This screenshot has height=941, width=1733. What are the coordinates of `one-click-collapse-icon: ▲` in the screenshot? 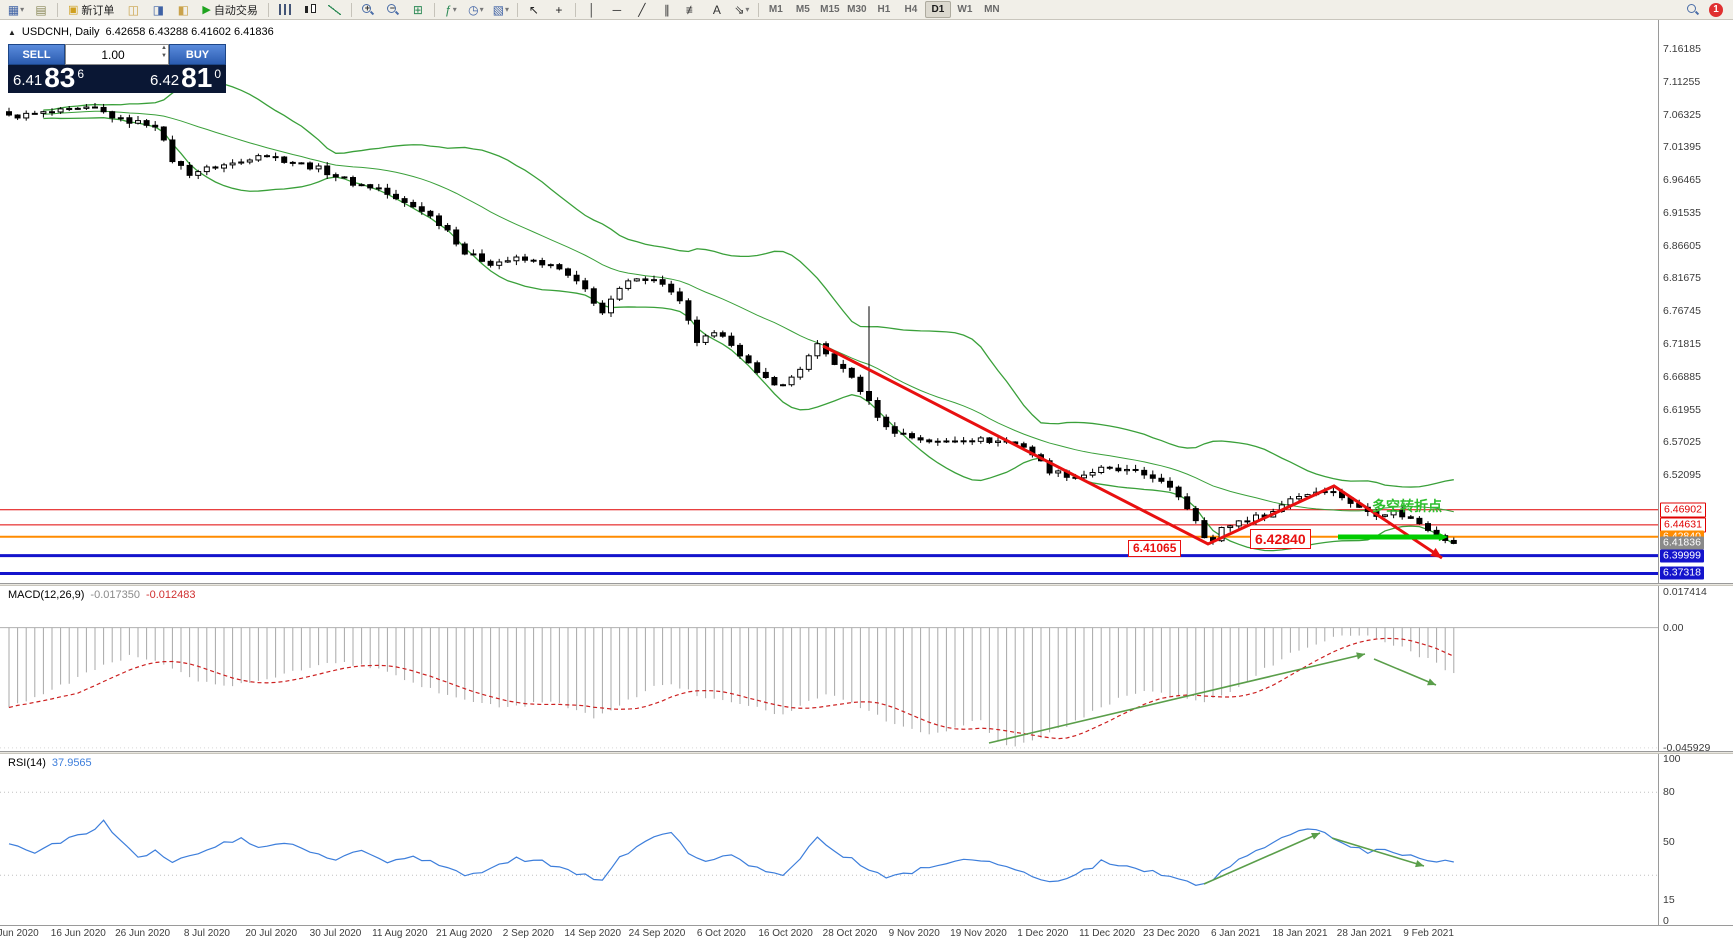 It's located at (12, 32).